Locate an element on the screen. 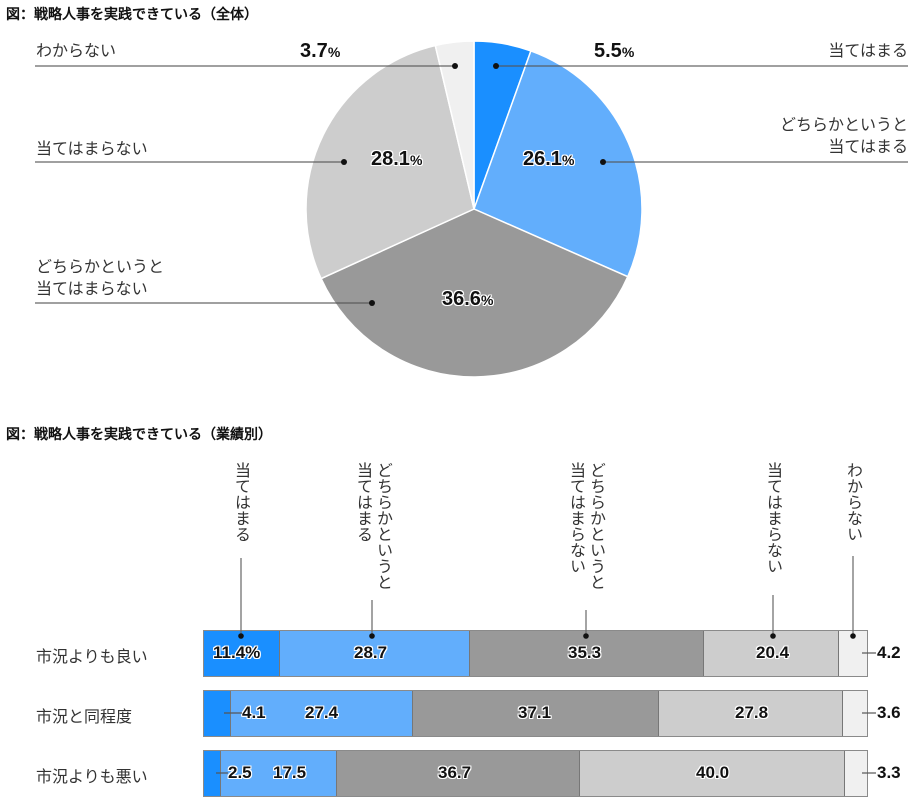  pie-label-dochiraka-atehamaru-line2: 当てはまる is located at coordinates (868, 146).